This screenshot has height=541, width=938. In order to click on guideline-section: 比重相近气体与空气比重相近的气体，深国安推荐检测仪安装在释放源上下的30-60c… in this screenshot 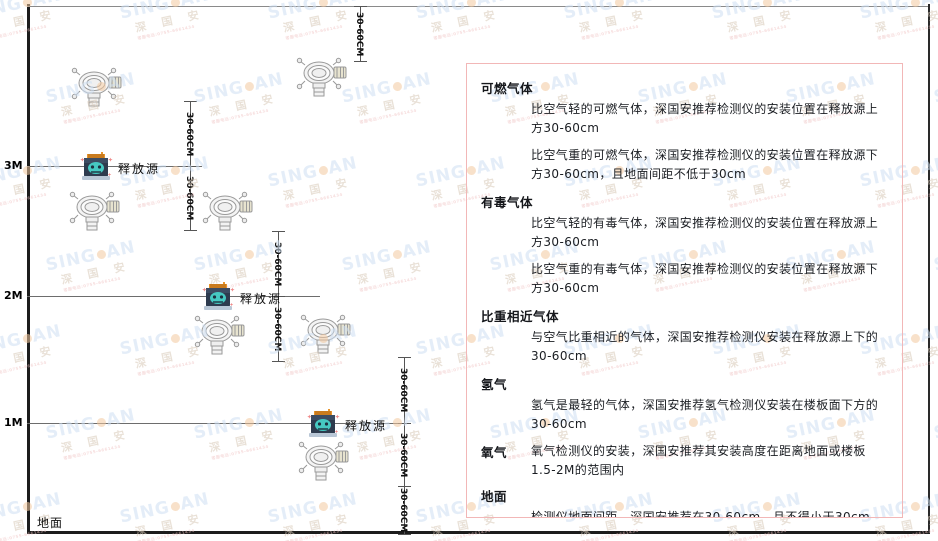, I will do `click(685, 336)`.